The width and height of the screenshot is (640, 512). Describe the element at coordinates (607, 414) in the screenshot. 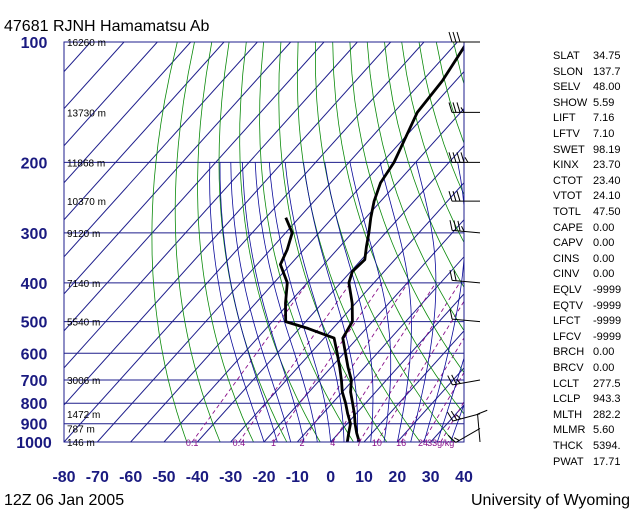

I see `index-value: 282.2` at that location.